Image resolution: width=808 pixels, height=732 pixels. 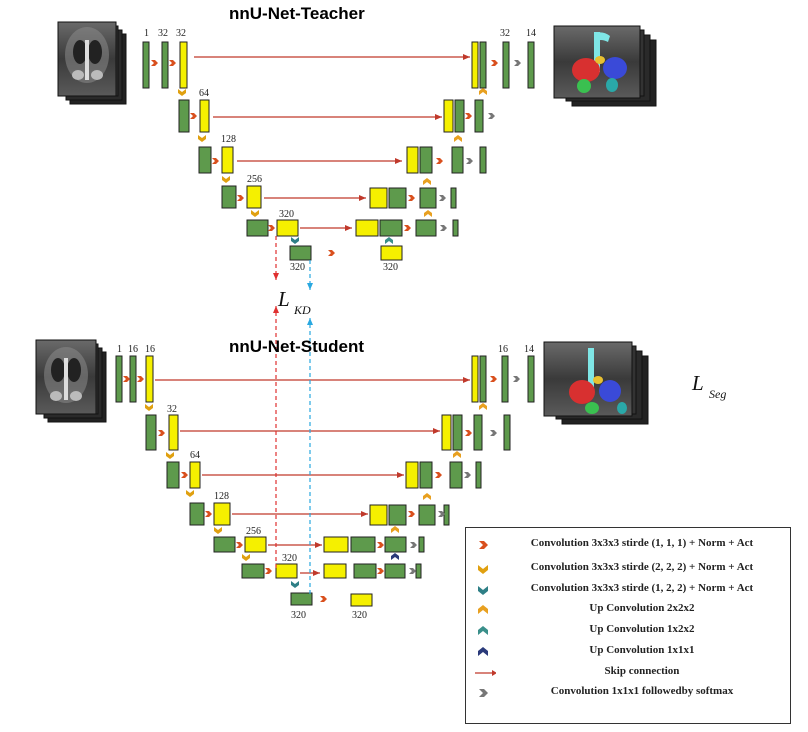 I want to click on student-title: nnU-Net-Student, so click(x=297, y=346).